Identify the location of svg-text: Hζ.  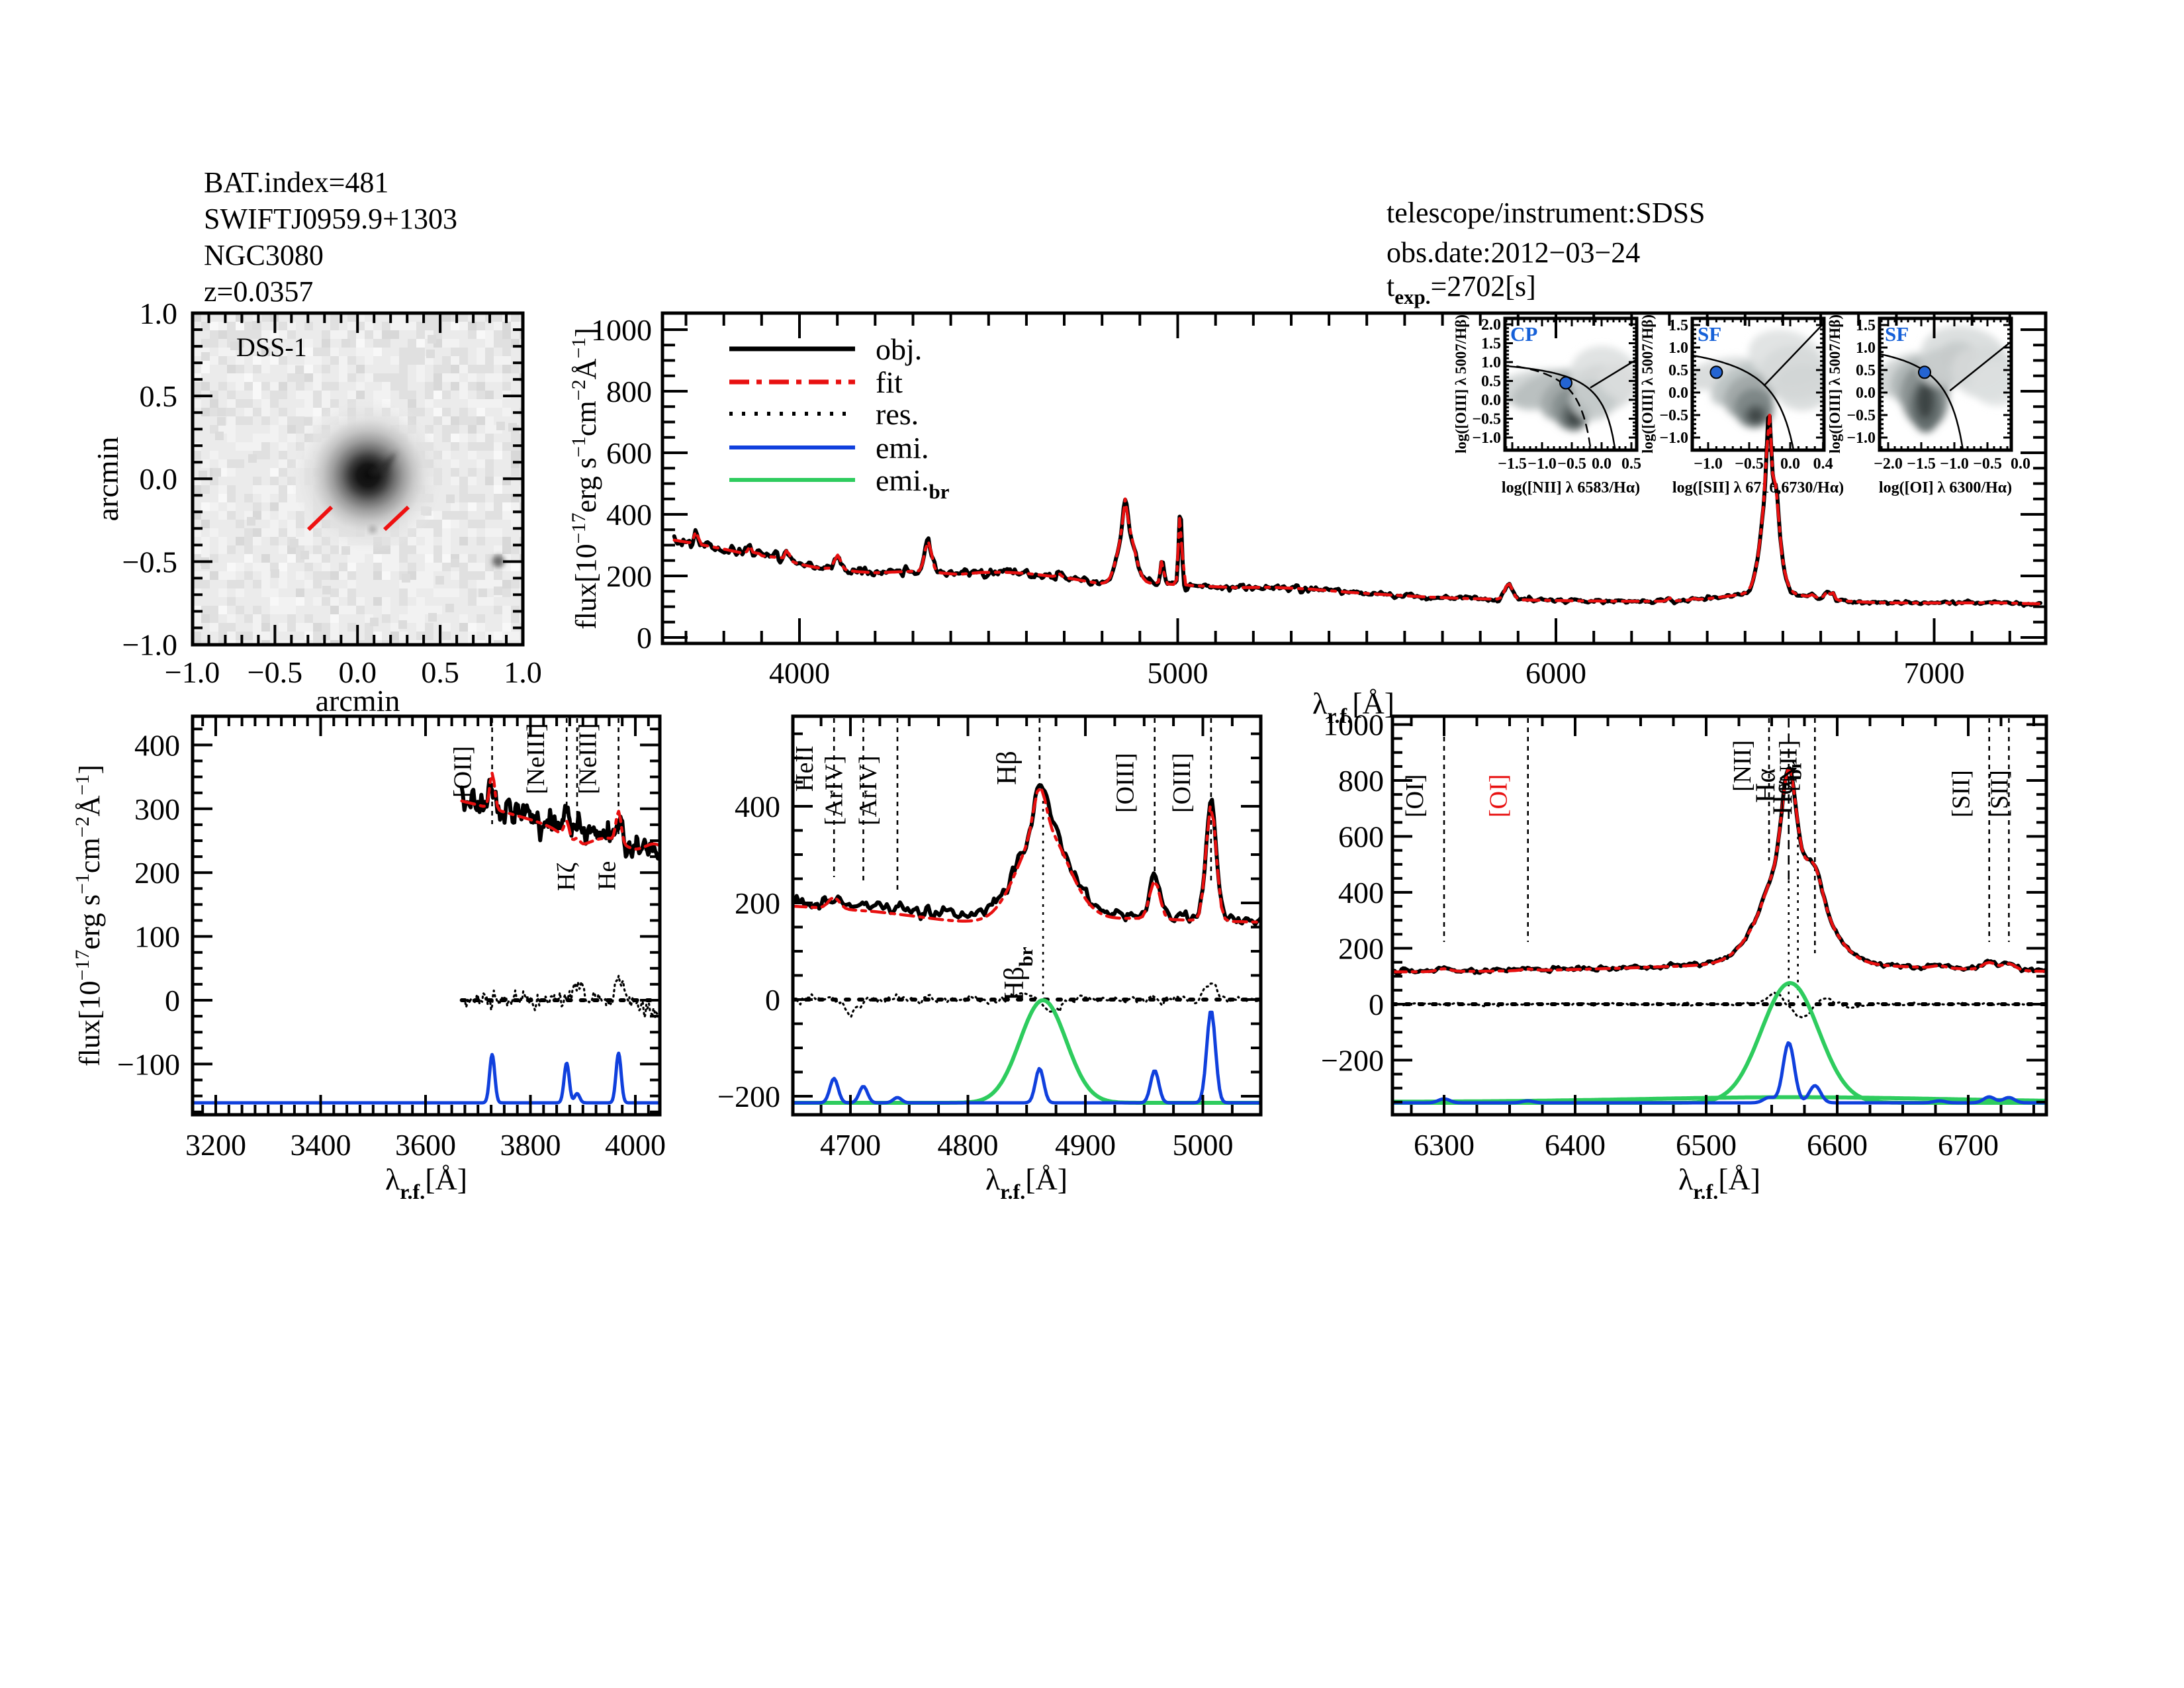
(566, 877).